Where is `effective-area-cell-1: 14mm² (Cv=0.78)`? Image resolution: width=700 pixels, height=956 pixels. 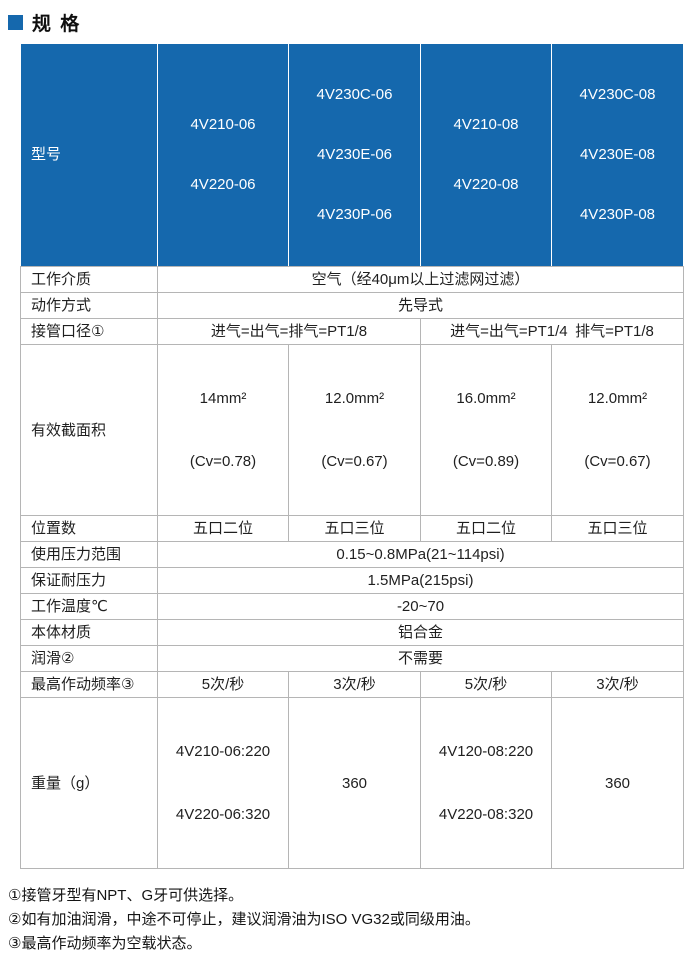 effective-area-cell-1: 14mm² (Cv=0.78) is located at coordinates (223, 430).